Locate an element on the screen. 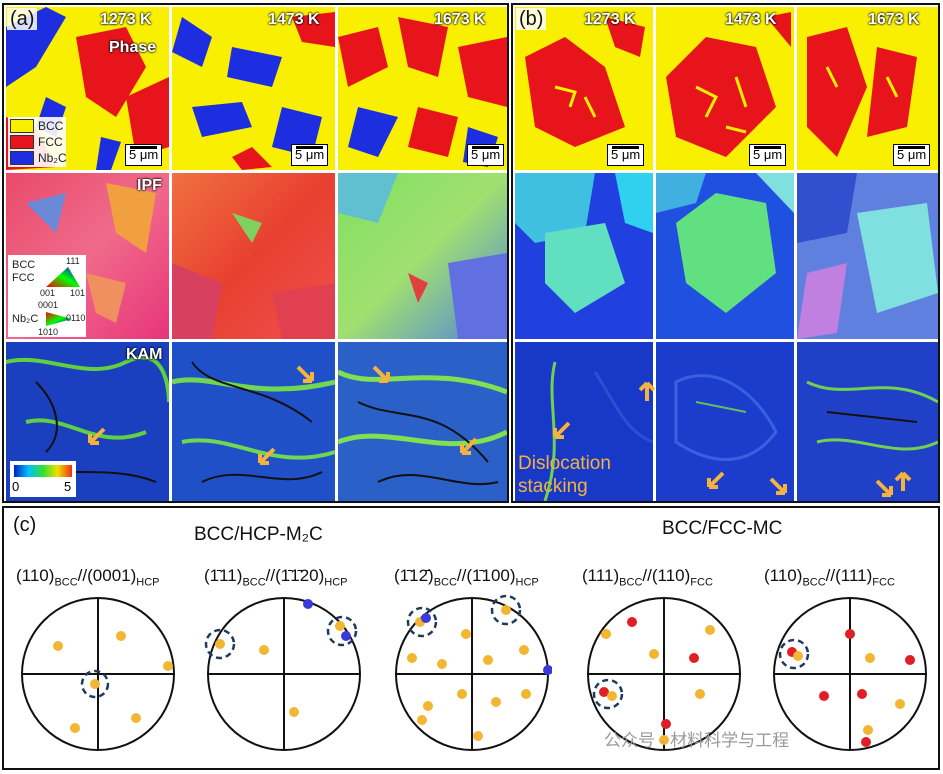  kam-color-bar: 0 5 is located at coordinates (43, 479).